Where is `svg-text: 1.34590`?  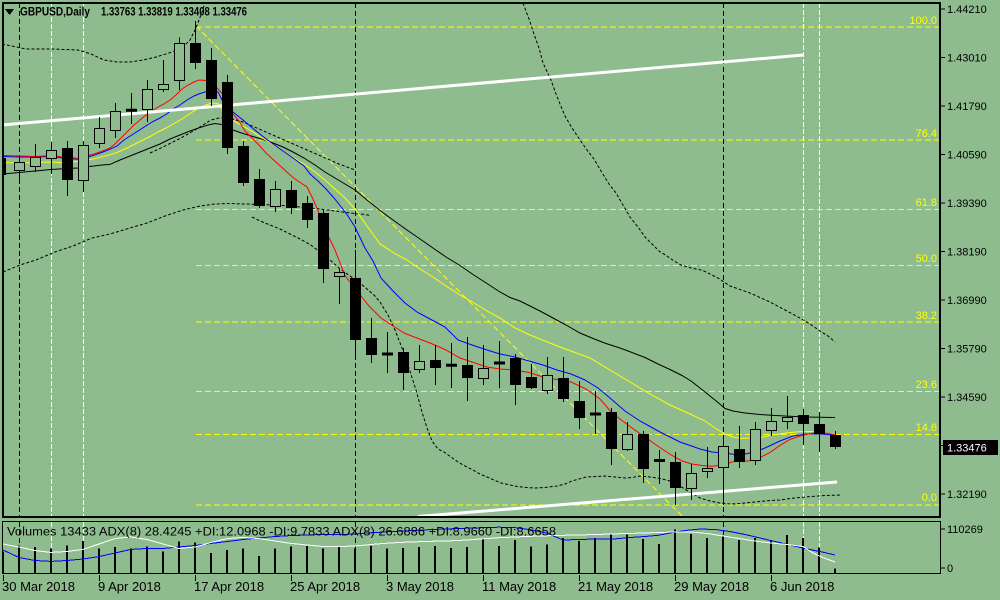
svg-text: 1.34590 is located at coordinates (967, 398).